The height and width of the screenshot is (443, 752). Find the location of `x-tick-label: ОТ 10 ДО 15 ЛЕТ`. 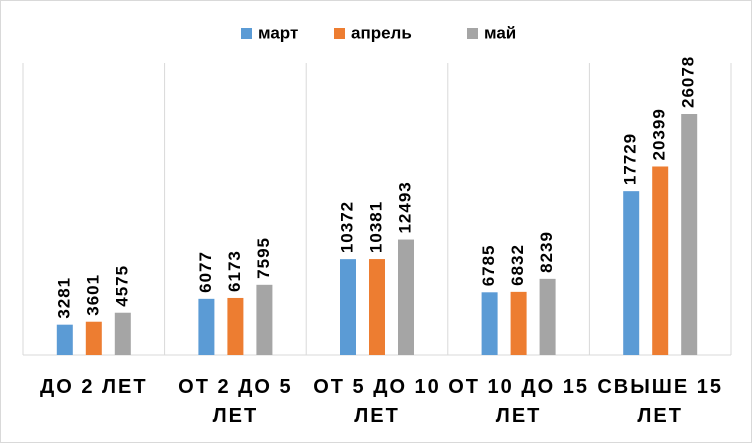

x-tick-label: ОТ 10 ДО 15 ЛЕТ is located at coordinates (518, 401).